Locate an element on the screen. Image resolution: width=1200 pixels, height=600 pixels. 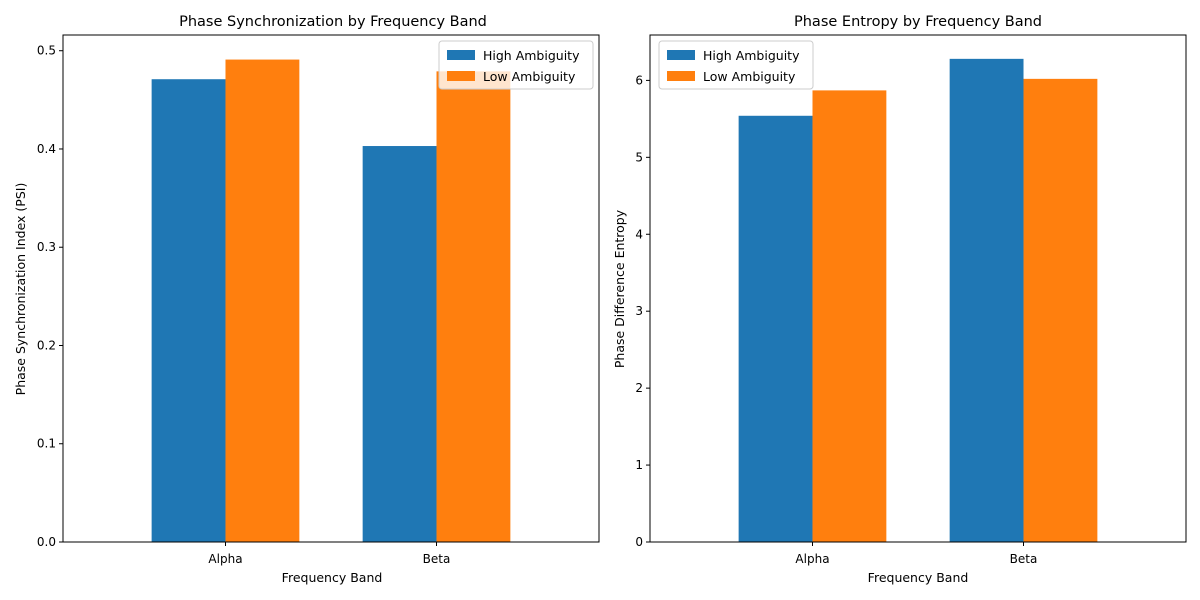
y-ticks: 0 1 2 3 4 5 6 is located at coordinates (642, 311).